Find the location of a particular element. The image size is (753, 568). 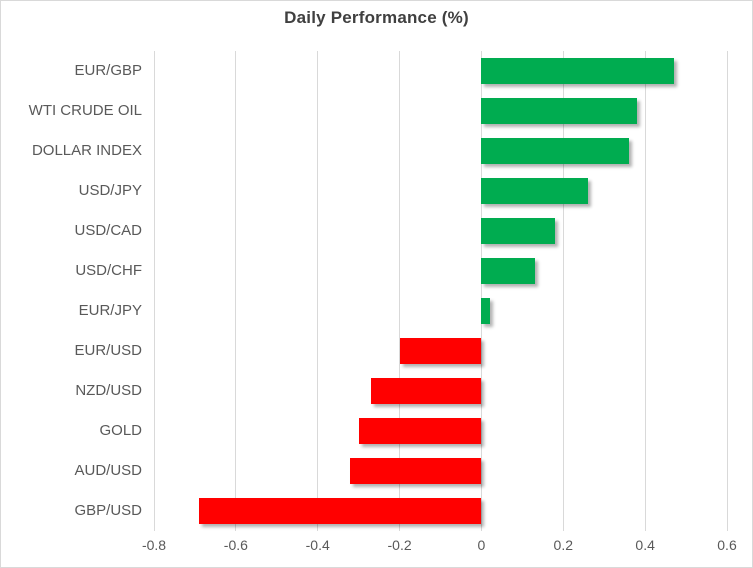

category-label: DOLLAR INDEX is located at coordinates (86, 150).